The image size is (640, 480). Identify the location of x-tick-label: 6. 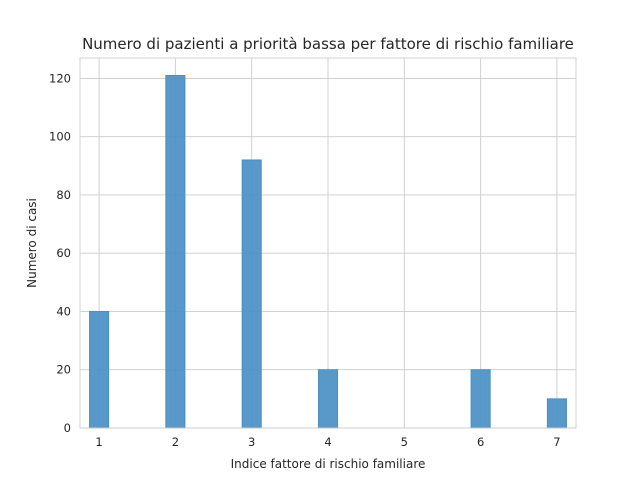
(480, 442).